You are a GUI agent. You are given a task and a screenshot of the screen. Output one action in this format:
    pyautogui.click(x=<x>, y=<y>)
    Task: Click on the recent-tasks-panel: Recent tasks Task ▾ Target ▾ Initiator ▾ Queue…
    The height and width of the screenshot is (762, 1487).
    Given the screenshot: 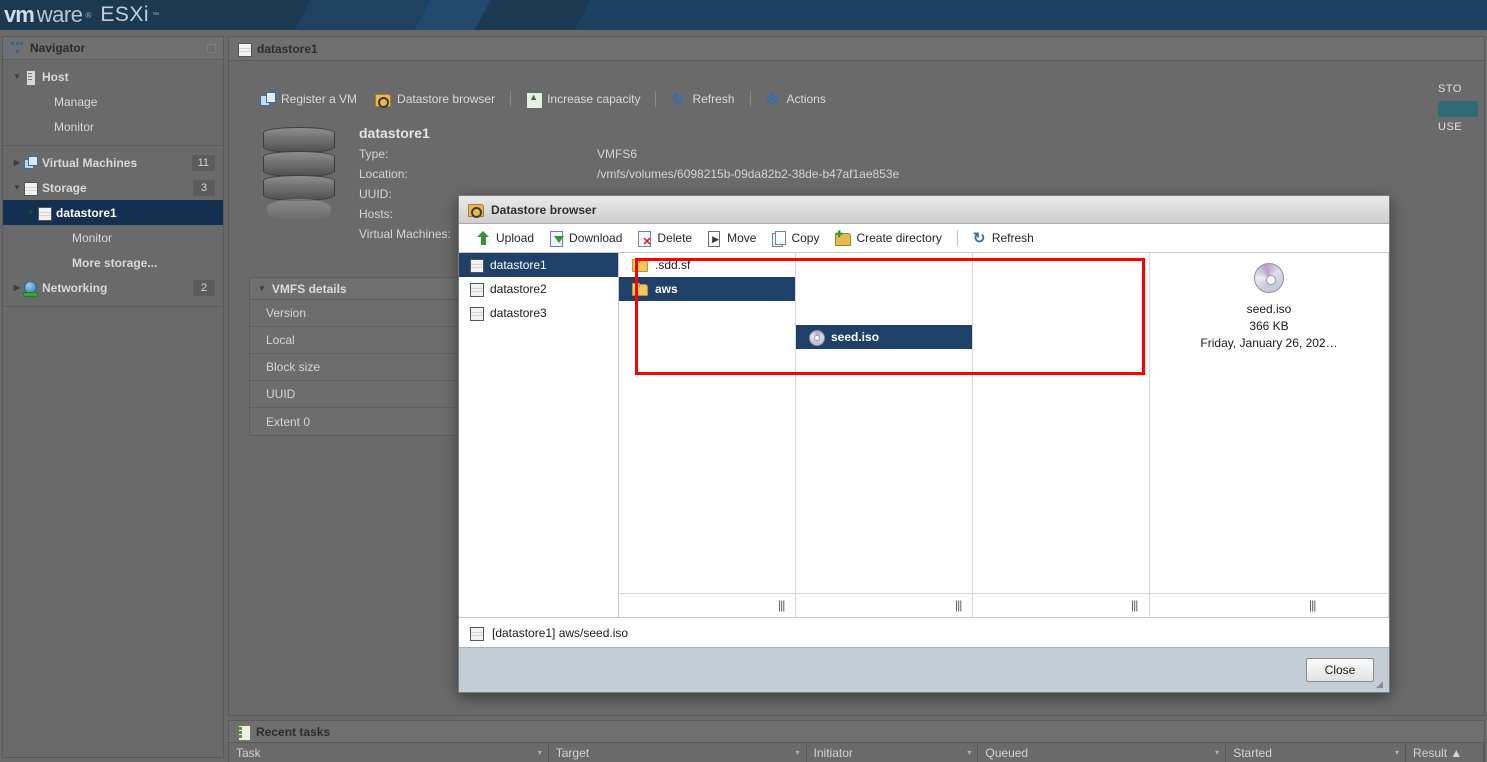 What is the action you would take?
    pyautogui.click(x=856, y=741)
    